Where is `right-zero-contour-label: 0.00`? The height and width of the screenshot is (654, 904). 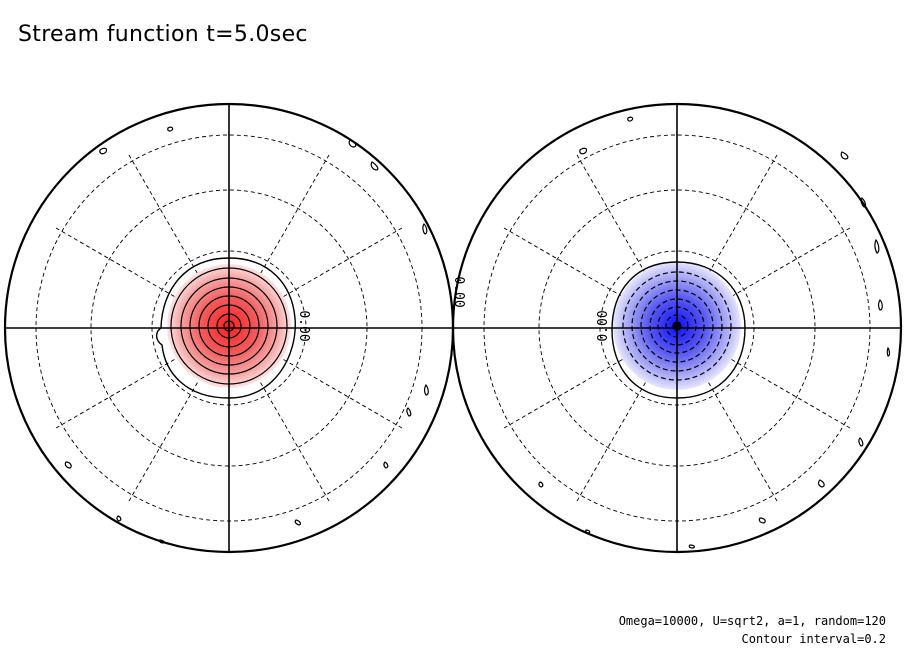 right-zero-contour-label: 0.00 is located at coordinates (603, 325).